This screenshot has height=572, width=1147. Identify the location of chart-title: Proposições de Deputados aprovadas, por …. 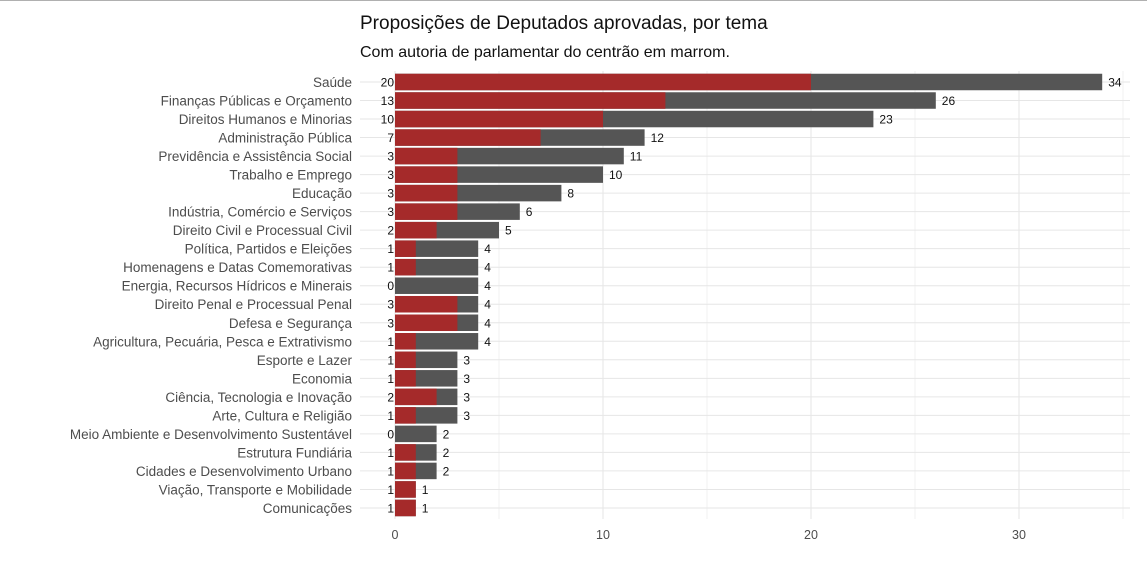
(564, 23).